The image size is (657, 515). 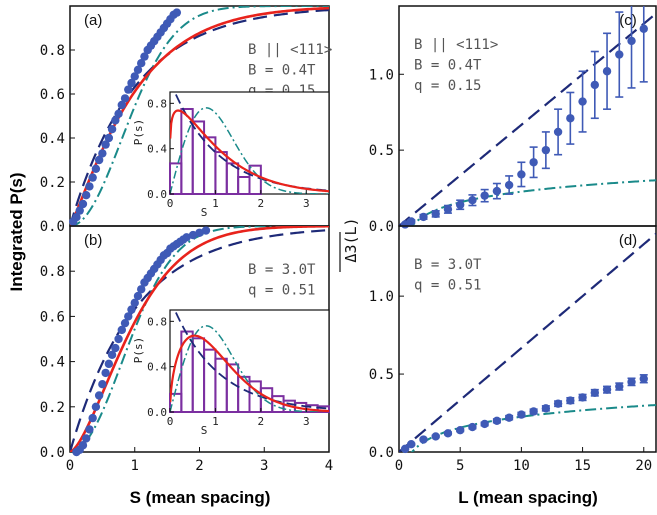 What do you see at coordinates (329, 466) in the screenshot?
I see `panel-b-x-tick-label: 4` at bounding box center [329, 466].